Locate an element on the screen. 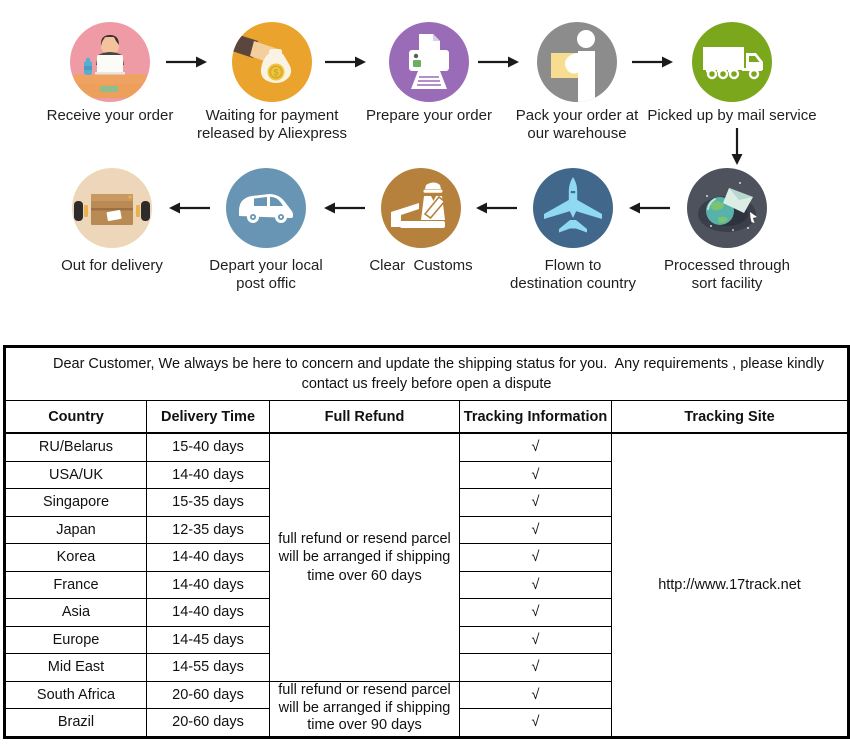 This screenshot has height=747, width=850. receive-order-icon is located at coordinates (110, 62).